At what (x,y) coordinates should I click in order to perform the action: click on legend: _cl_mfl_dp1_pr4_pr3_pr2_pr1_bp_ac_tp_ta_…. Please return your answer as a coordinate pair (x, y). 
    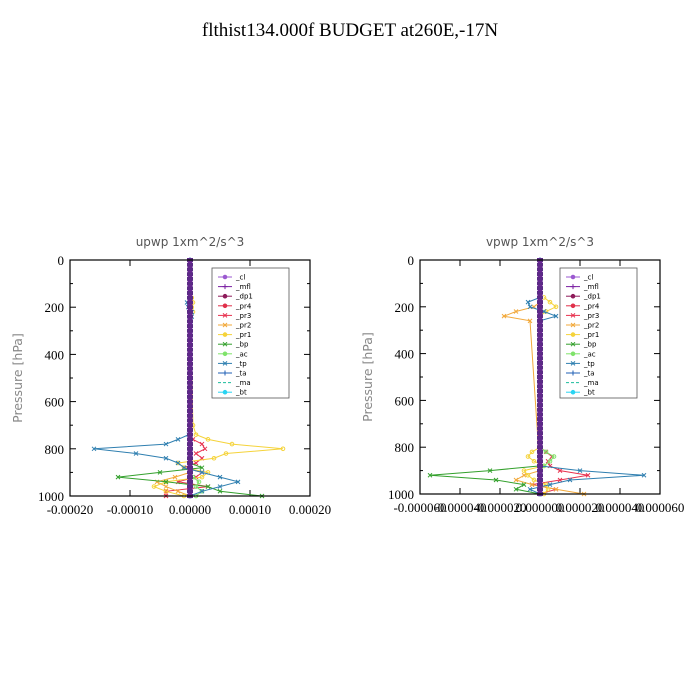
    Looking at the image, I should click on (598, 333).